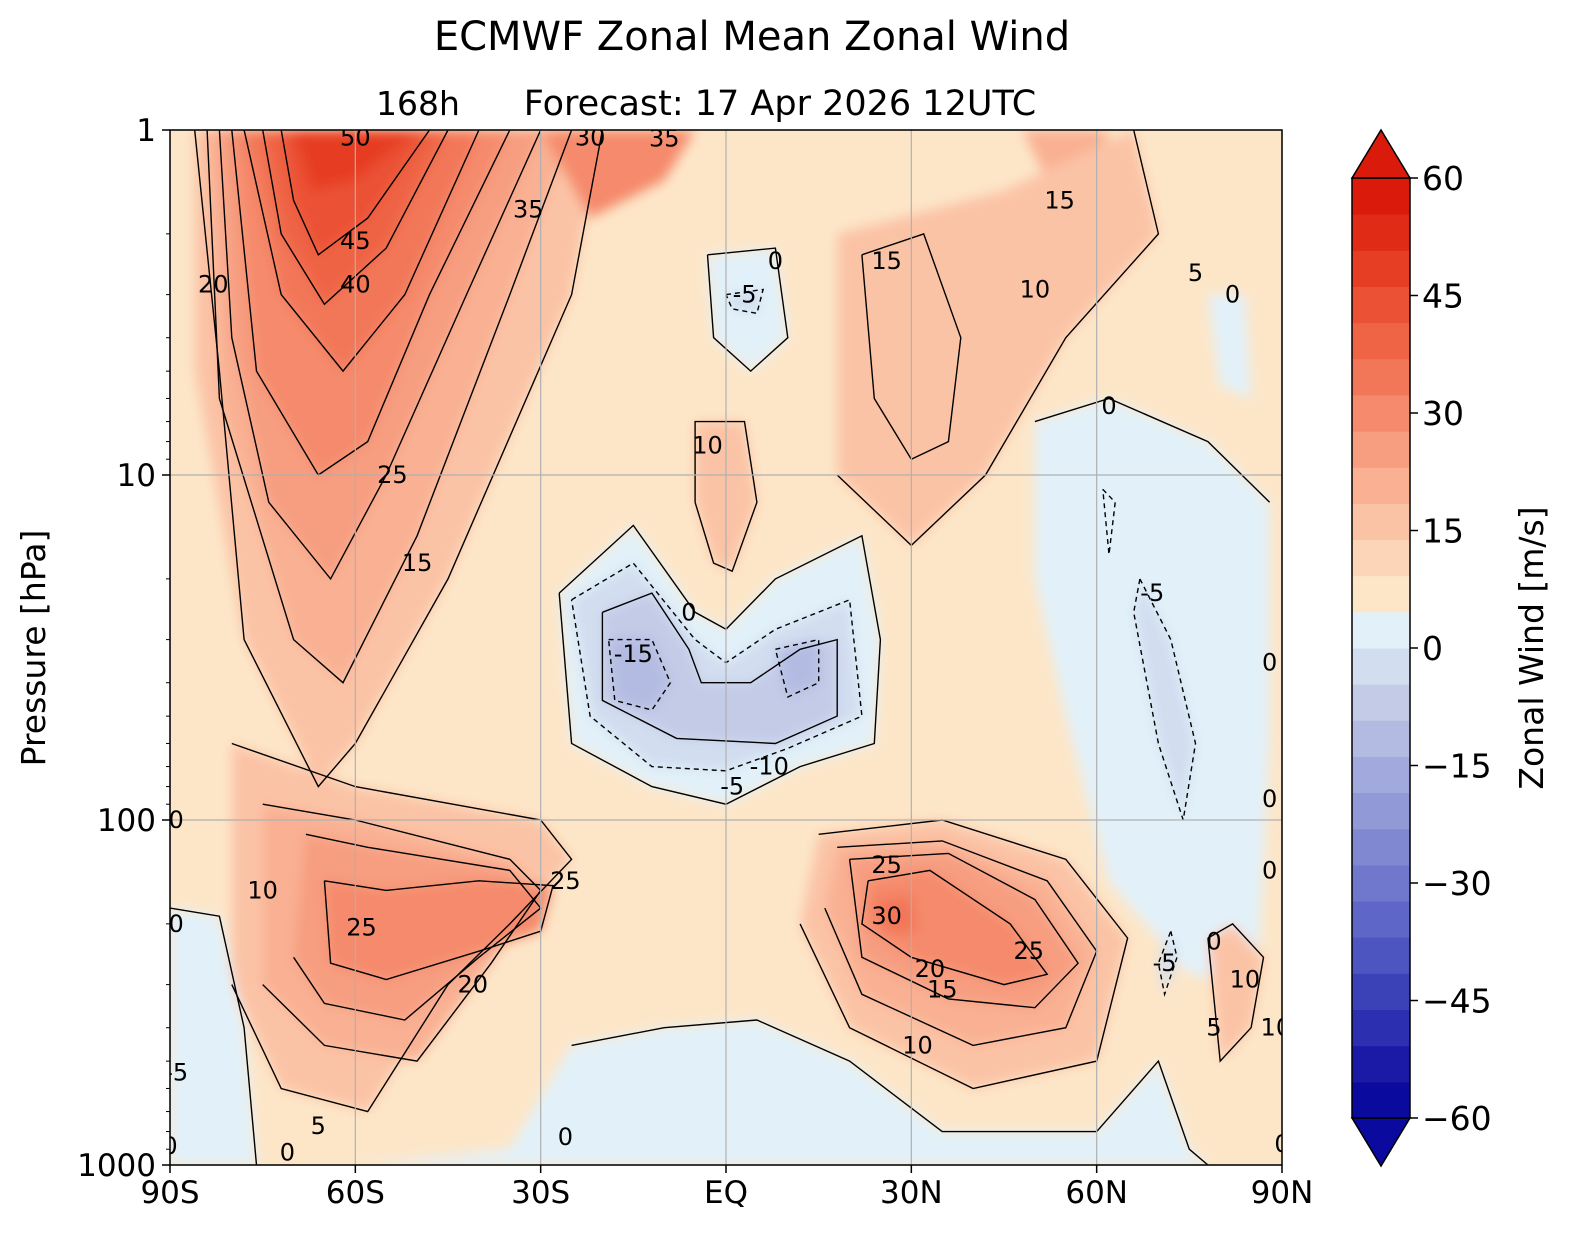 The image size is (1572, 1235). What do you see at coordinates (355, 1193) in the screenshot?
I see `x-tick-label: 60S` at bounding box center [355, 1193].